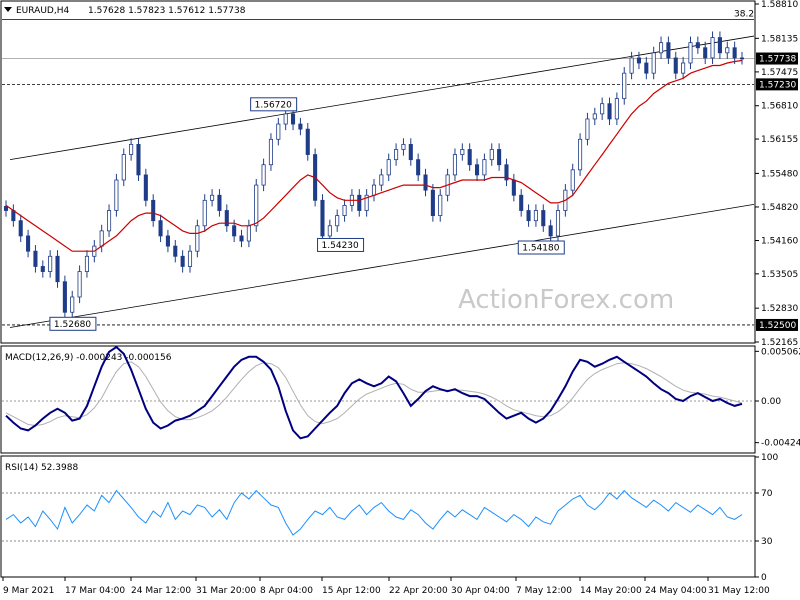 The width and height of the screenshot is (800, 600). Describe the element at coordinates (351, 591) in the screenshot. I see `x-tick-label: 15 Apr 12:00` at that location.